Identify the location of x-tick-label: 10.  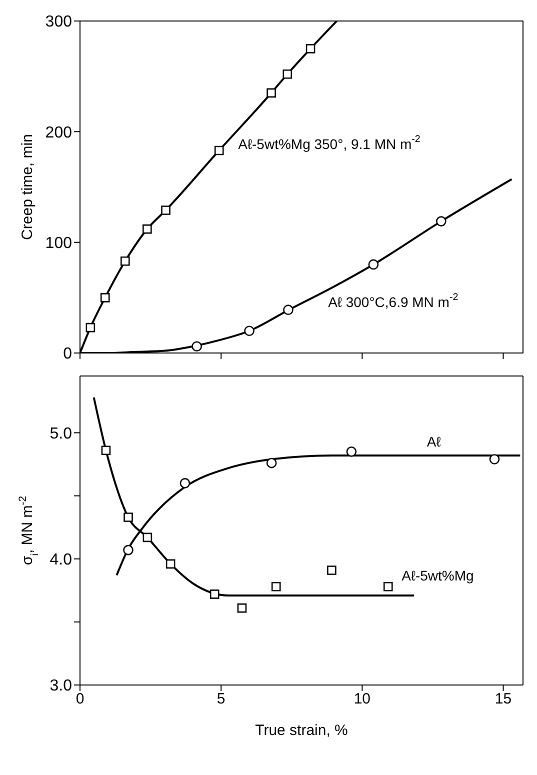
(362, 699).